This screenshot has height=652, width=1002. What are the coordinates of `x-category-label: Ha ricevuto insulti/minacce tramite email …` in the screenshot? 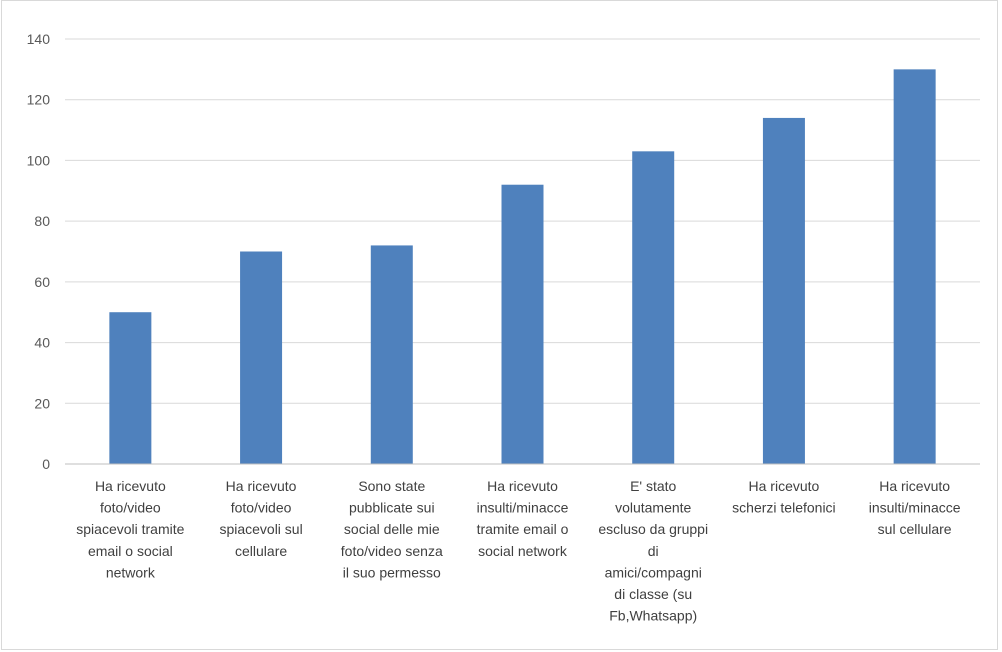 It's located at (523, 518).